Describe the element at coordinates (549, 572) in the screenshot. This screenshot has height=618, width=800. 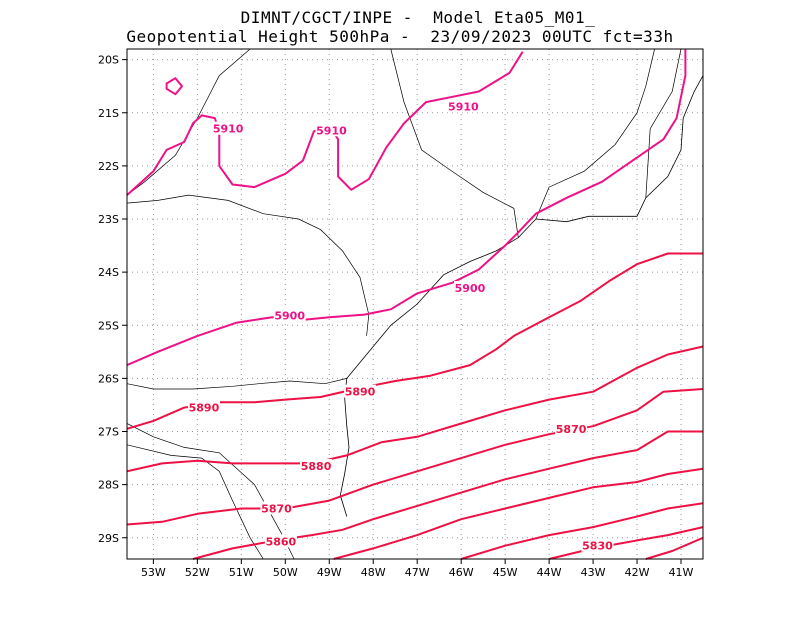
I see `x-tick-label: 44W` at that location.